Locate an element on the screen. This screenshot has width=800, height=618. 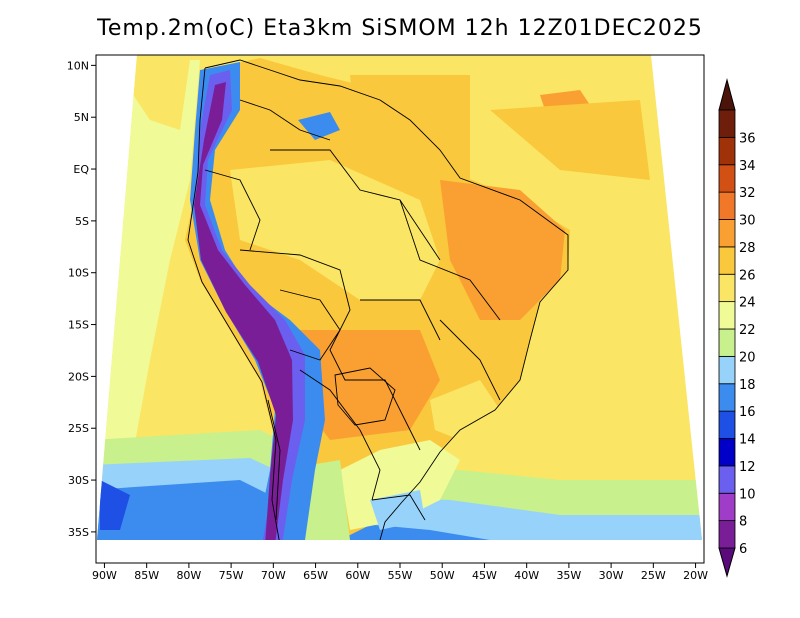
colorbar-over-triangle is located at coordinates (727, 94).